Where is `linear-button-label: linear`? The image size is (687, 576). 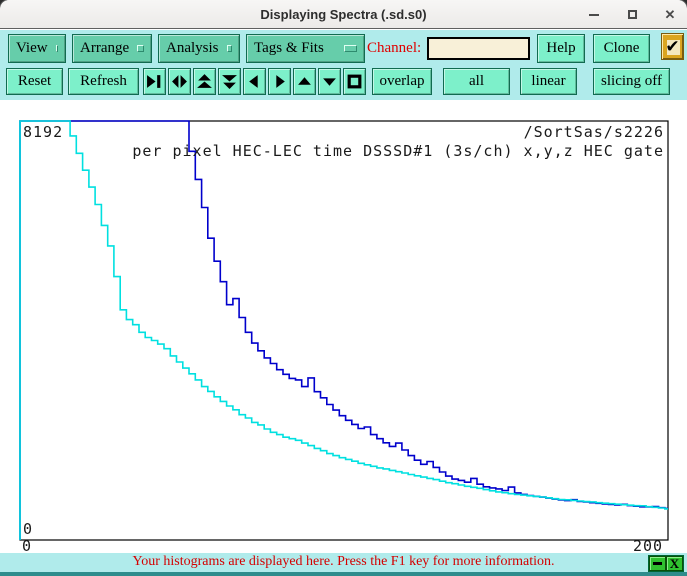
linear-button-label: linear is located at coordinates (548, 81).